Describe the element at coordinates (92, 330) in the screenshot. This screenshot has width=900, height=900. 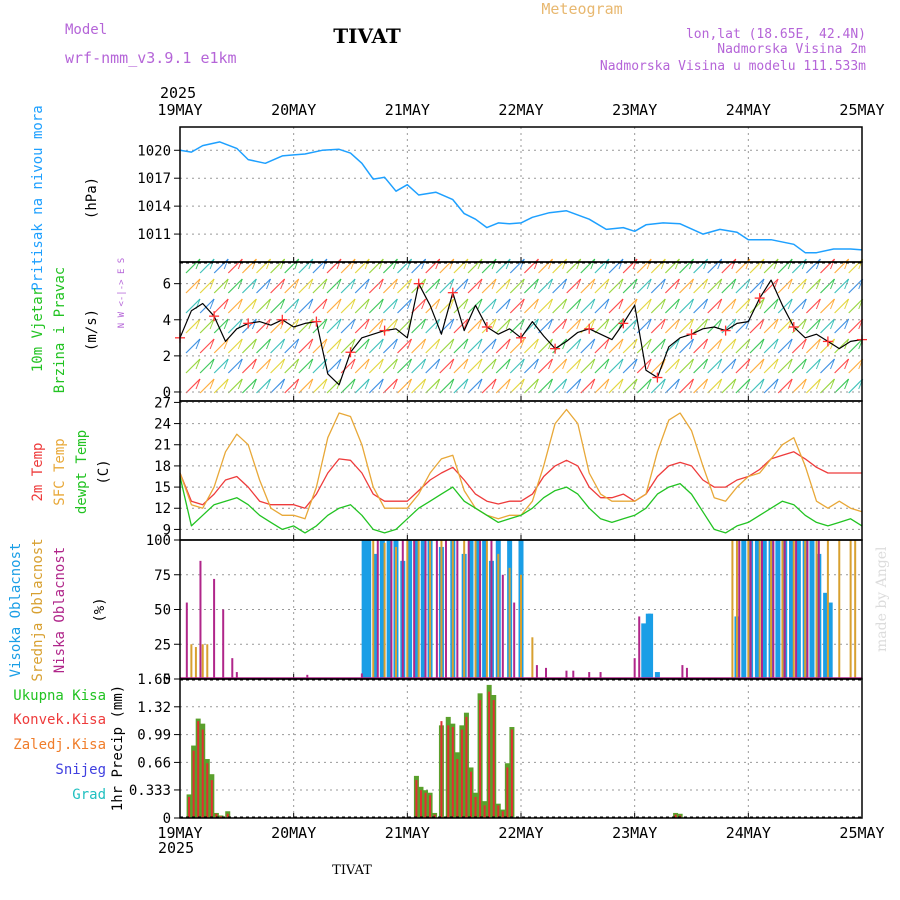
I see `wind-unit: (m/s)` at that location.